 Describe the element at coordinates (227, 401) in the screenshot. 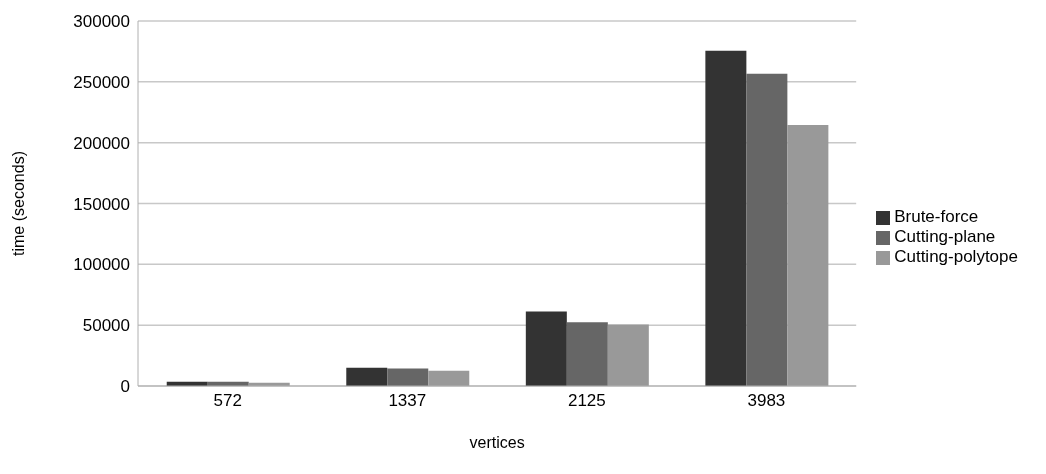

I see `x-tick-label: 572` at that location.